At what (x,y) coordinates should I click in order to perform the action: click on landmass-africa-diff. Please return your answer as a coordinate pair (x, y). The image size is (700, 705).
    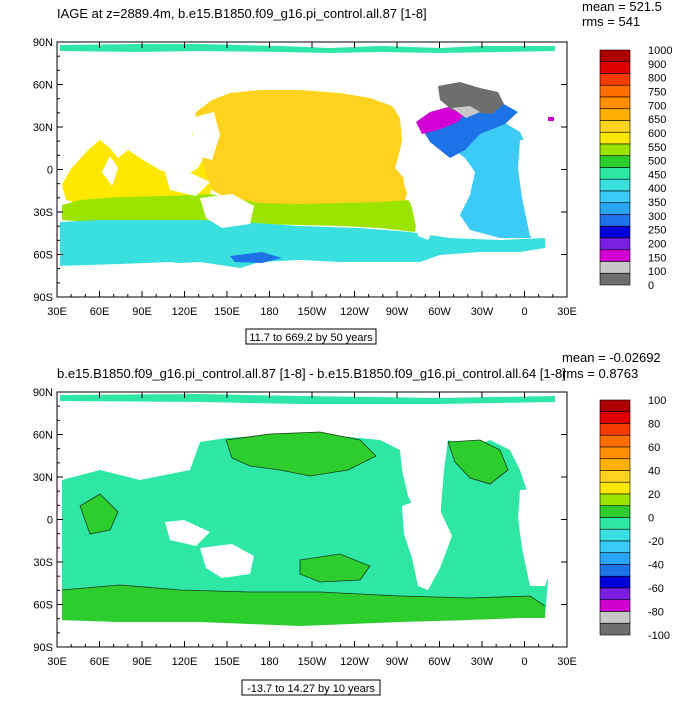
    Looking at the image, I should click on (539, 537).